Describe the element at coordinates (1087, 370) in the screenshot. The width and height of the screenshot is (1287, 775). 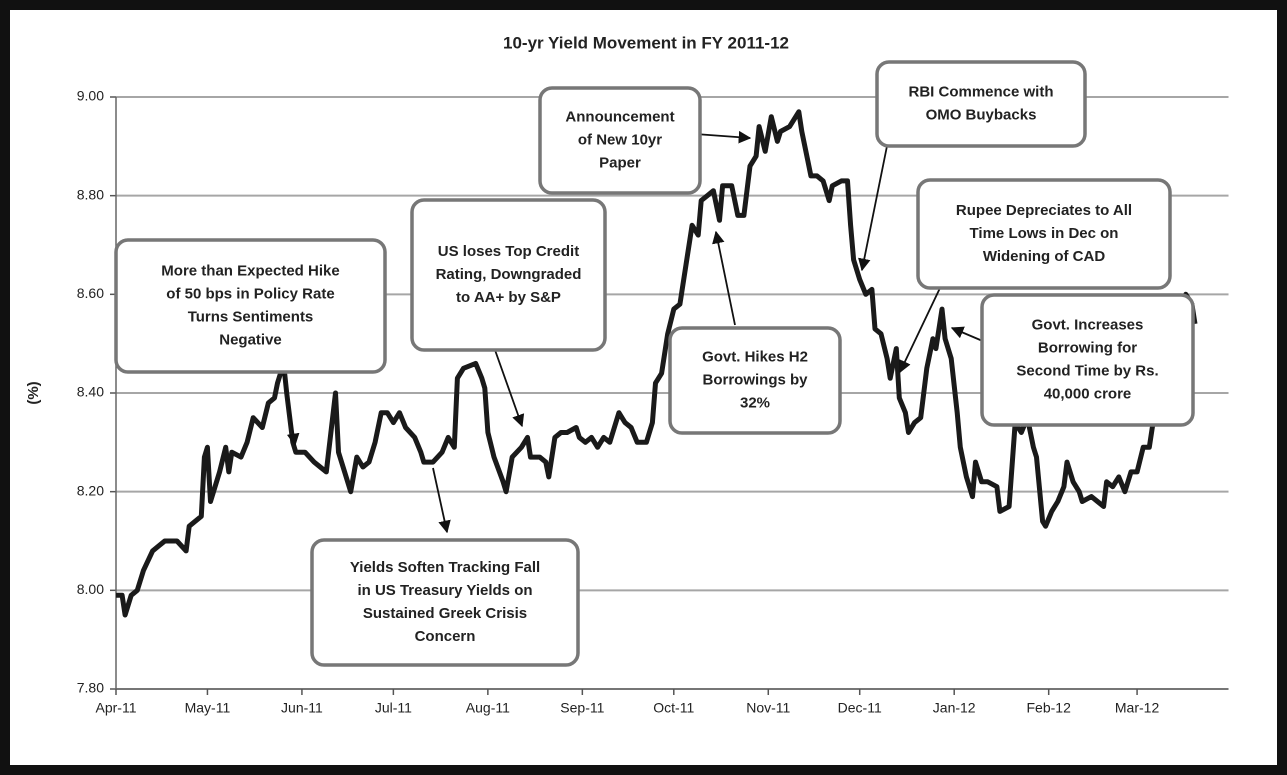
I see `annotation-text: Second Time by Rs.` at that location.